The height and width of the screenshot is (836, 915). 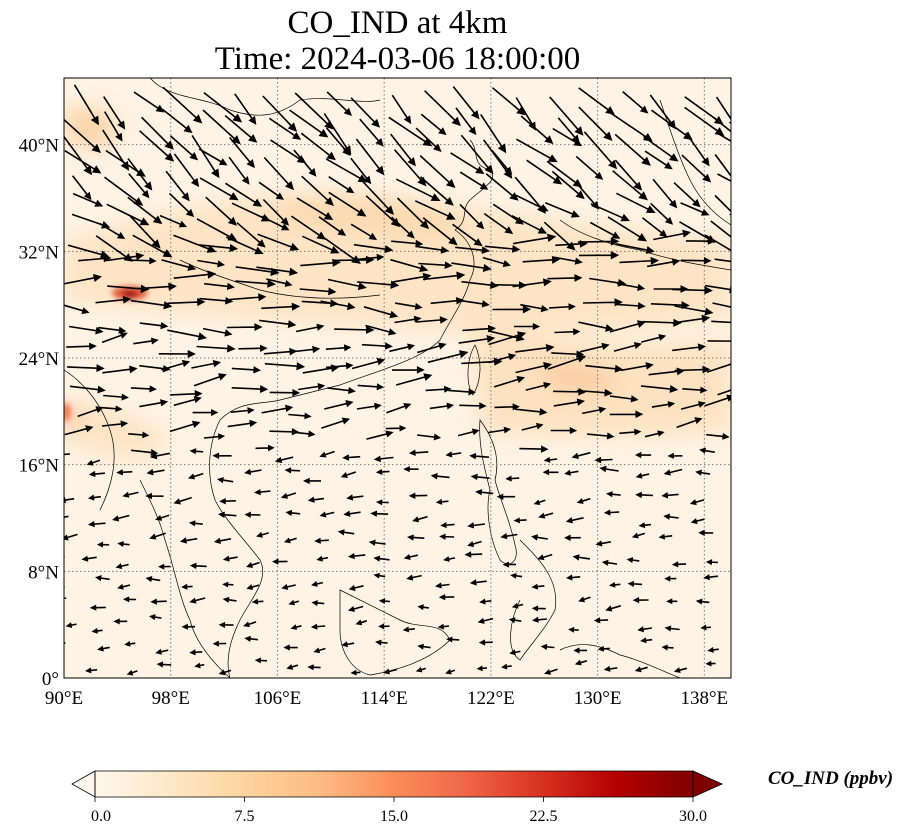 I want to click on lat-tick-label: 32°N, so click(x=39, y=252).